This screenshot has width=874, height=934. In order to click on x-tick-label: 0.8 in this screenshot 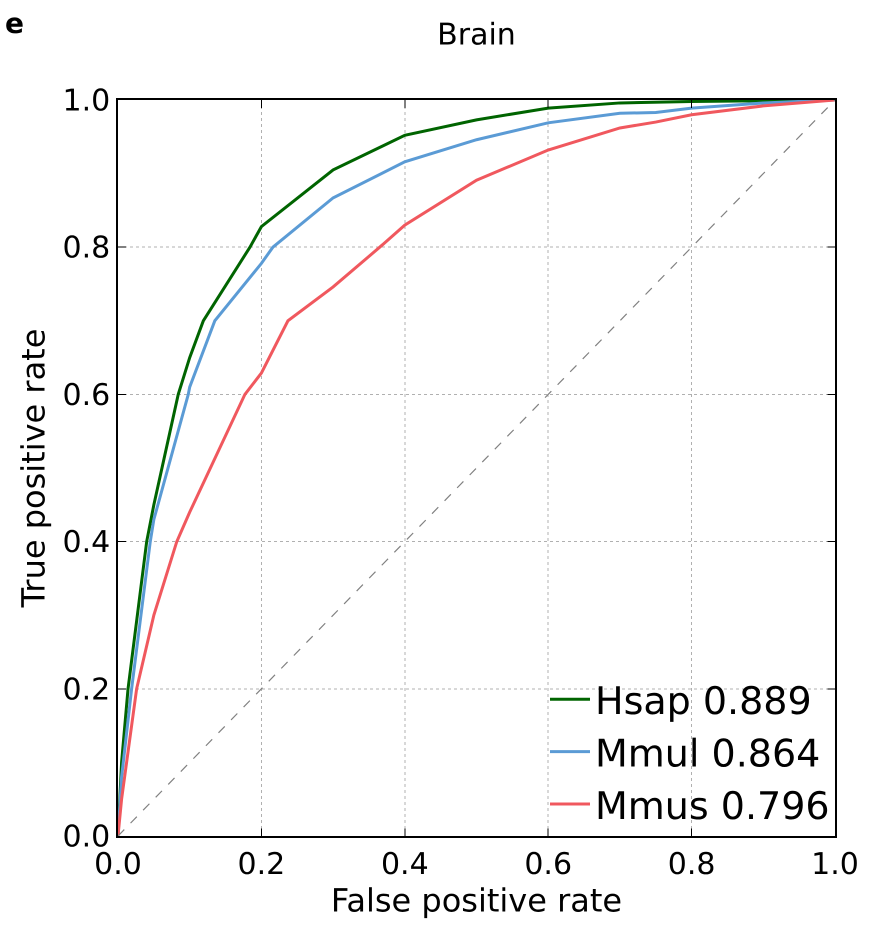, I will do `click(692, 864)`.